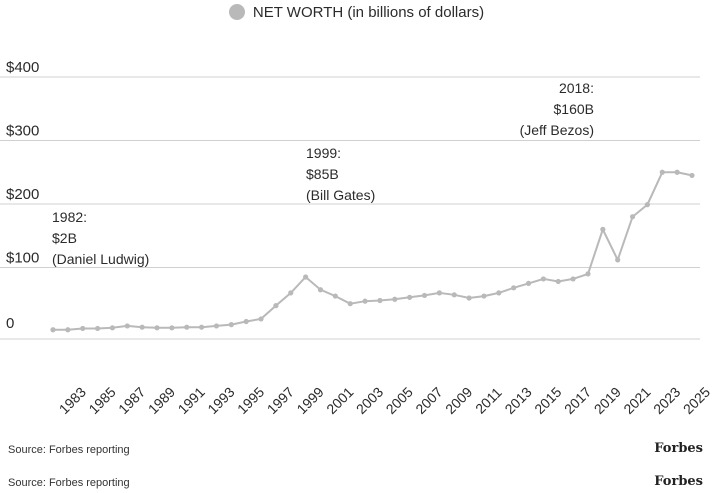 This screenshot has height=493, width=713. I want to click on data-point-2025, so click(692, 175).